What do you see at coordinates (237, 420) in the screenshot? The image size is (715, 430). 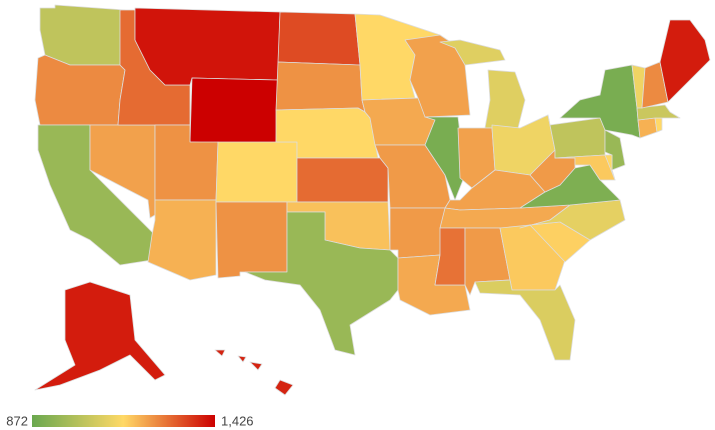 I see `legend-label: 1,426` at bounding box center [237, 420].